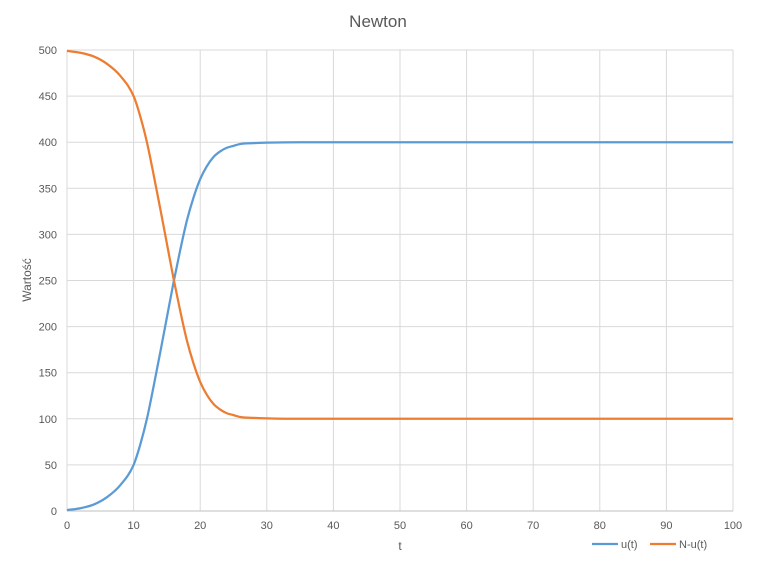  Describe the element at coordinates (48, 97) in the screenshot. I see `y-tick-label: 450` at that location.